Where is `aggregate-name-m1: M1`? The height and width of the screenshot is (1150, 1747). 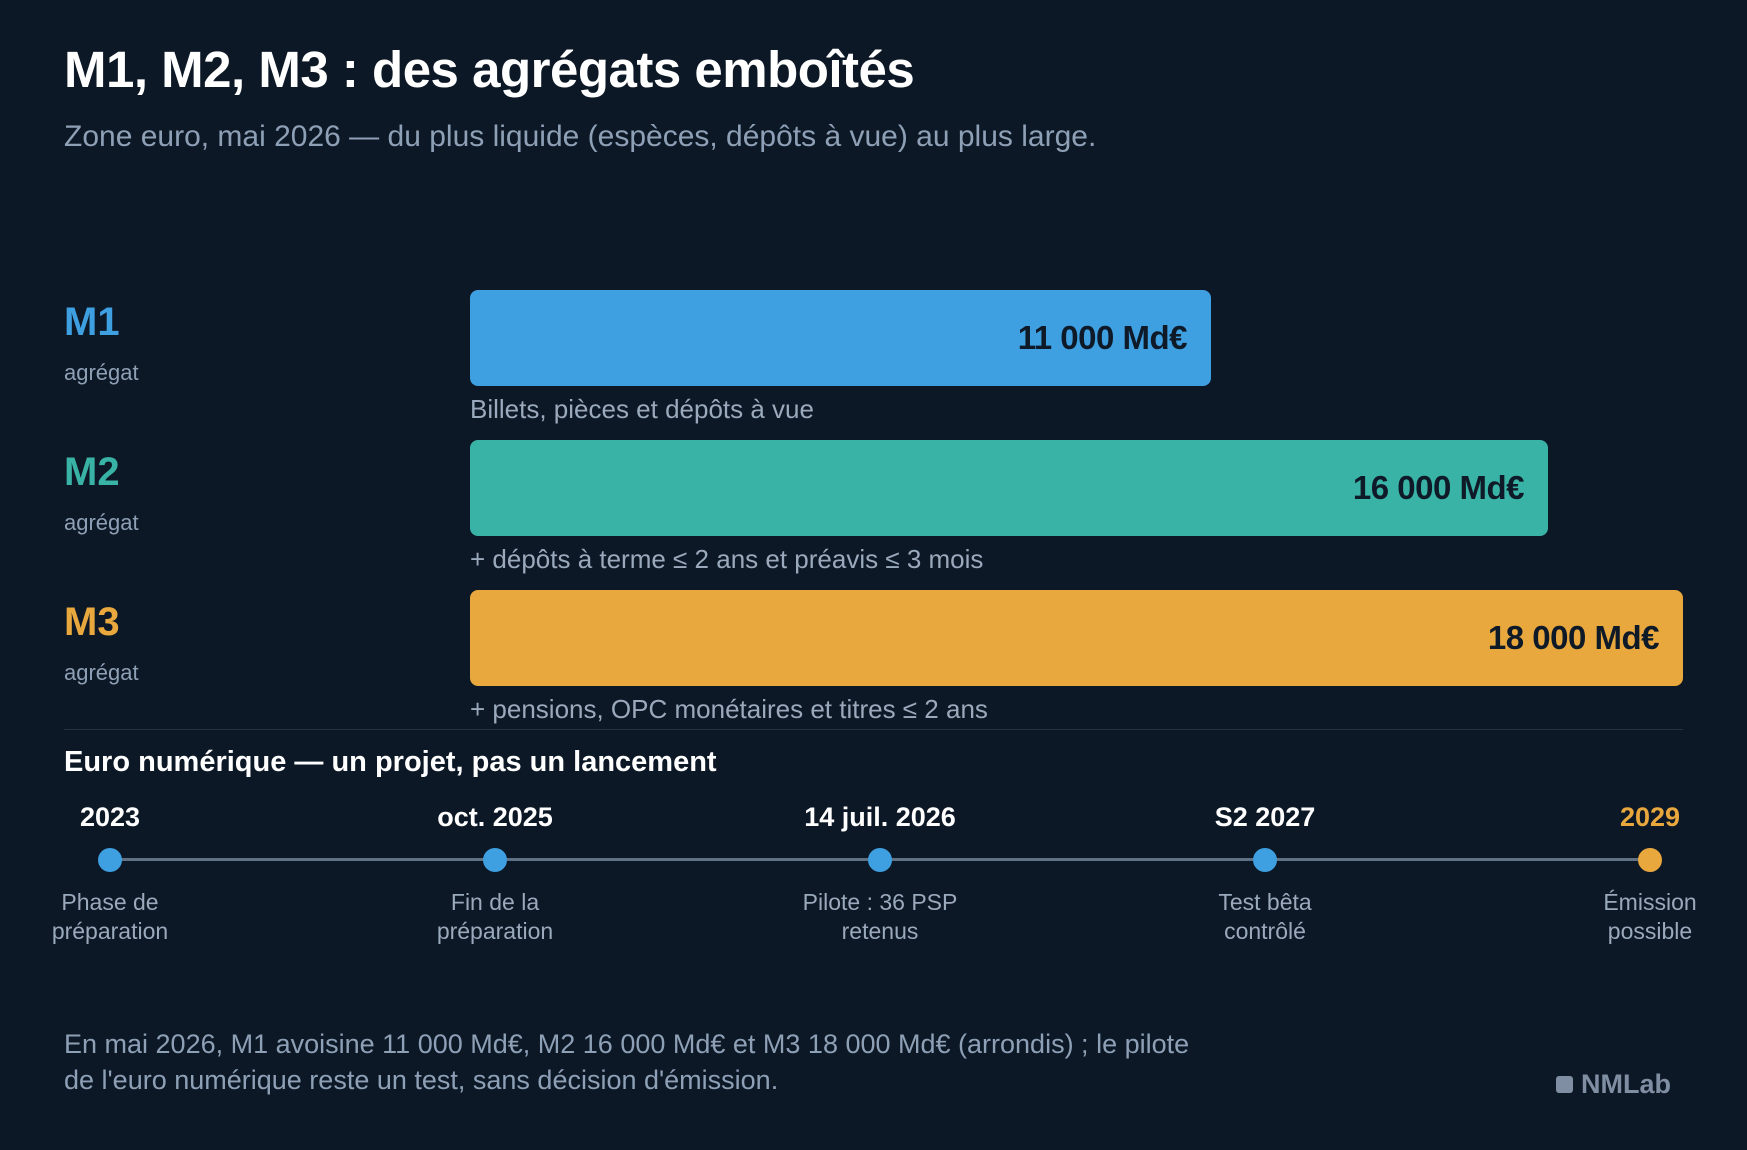 aggregate-name-m1: M1 is located at coordinates (92, 322).